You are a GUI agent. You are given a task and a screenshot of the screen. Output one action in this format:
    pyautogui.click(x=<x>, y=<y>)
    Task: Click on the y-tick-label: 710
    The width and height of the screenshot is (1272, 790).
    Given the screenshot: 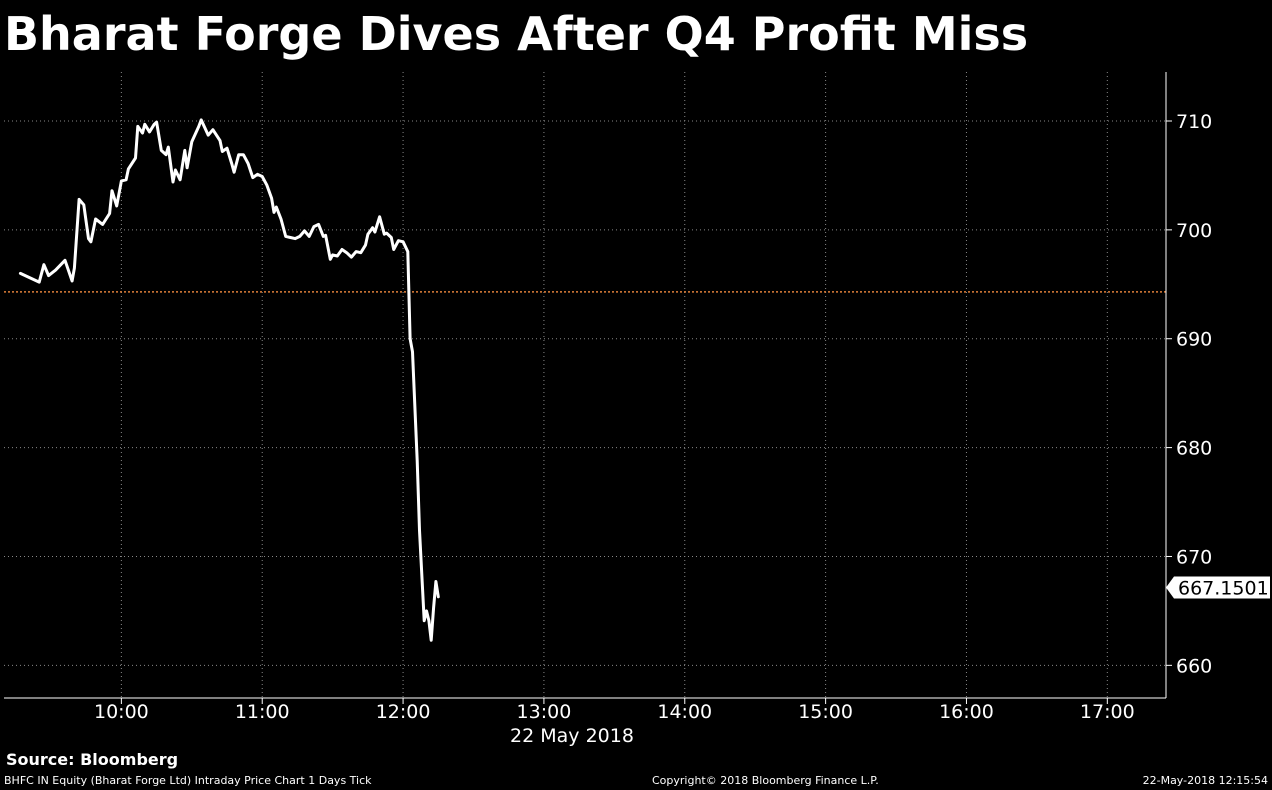 What is the action you would take?
    pyautogui.click(x=1194, y=122)
    